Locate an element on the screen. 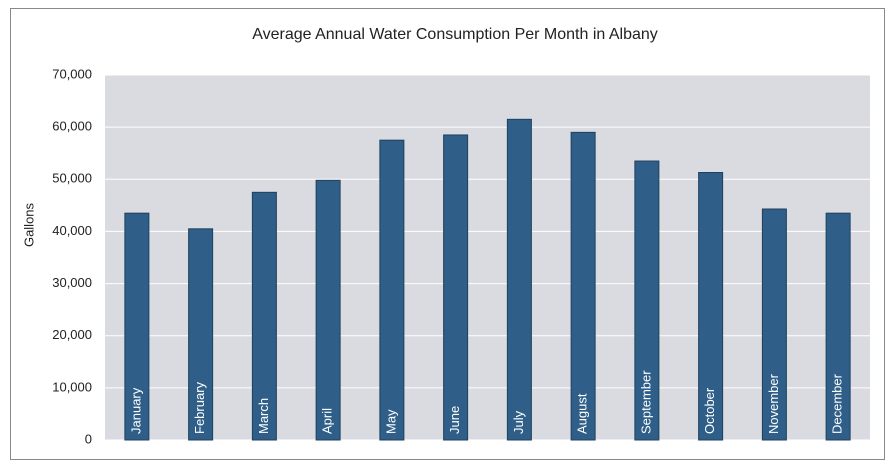  y-tick-label: 0 is located at coordinates (88, 438).